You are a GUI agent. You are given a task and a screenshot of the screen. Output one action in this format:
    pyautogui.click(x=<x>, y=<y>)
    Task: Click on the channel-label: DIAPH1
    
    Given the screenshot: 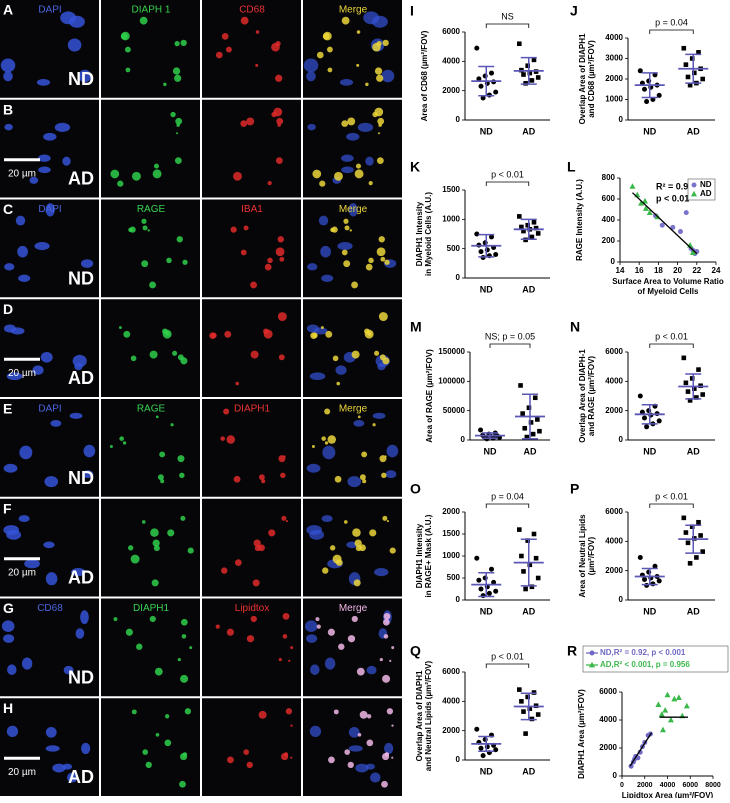 What is the action you would take?
    pyautogui.click(x=252, y=409)
    